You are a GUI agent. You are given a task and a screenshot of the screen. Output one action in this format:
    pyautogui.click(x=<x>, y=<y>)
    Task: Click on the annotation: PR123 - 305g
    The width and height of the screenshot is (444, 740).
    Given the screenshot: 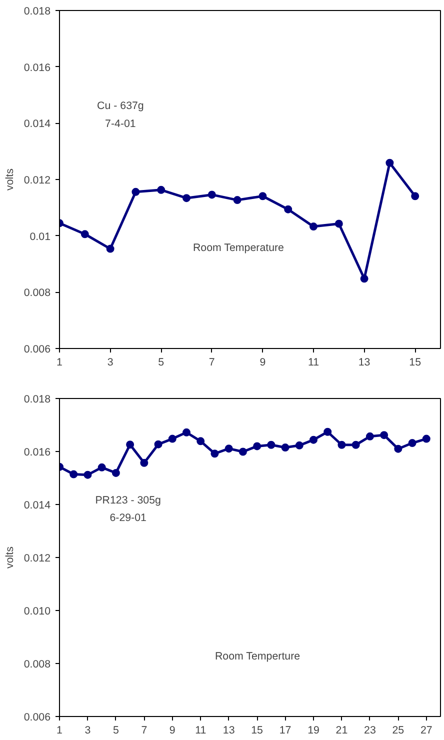 What is the action you would take?
    pyautogui.click(x=128, y=500)
    